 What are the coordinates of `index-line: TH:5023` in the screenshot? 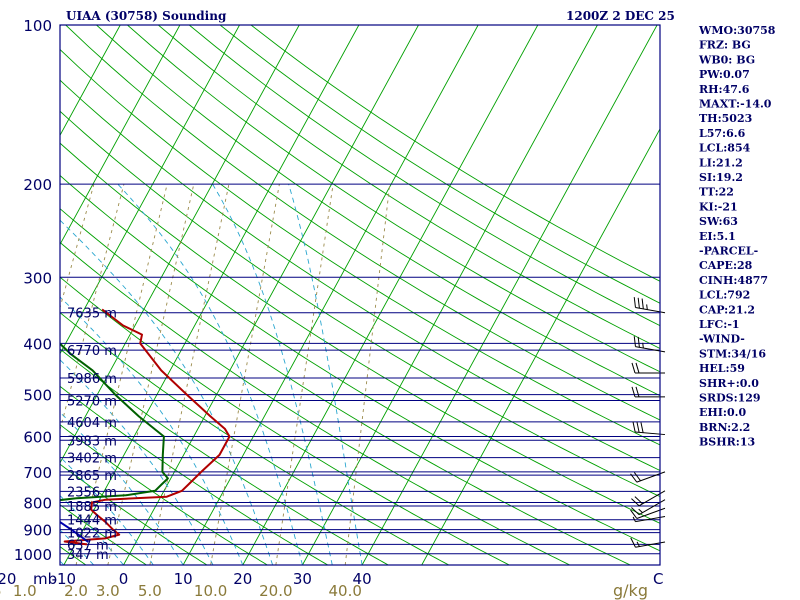 It's located at (725, 118).